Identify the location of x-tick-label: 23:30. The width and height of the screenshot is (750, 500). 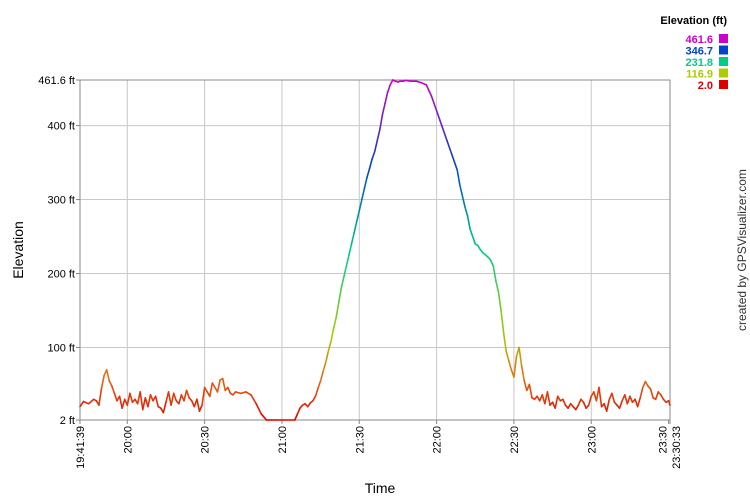
(664, 440).